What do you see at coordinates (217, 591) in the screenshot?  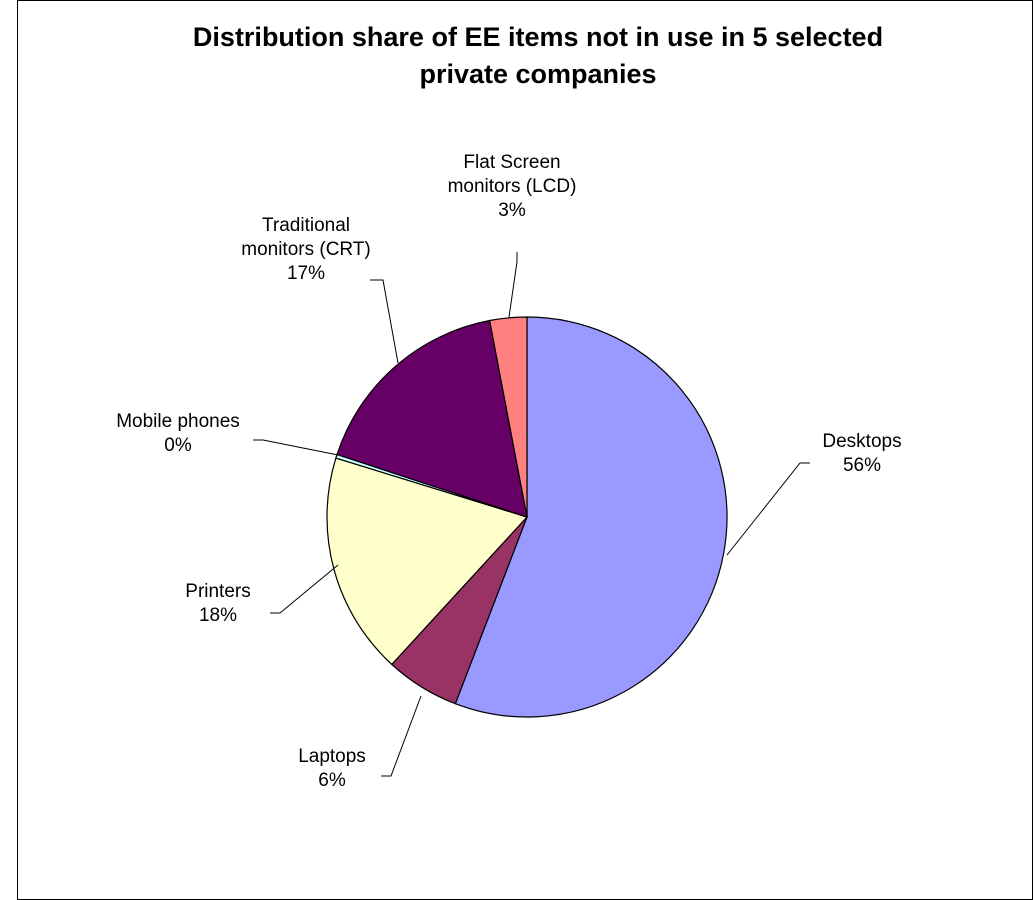 I see `slice-label-line: Printers` at bounding box center [217, 591].